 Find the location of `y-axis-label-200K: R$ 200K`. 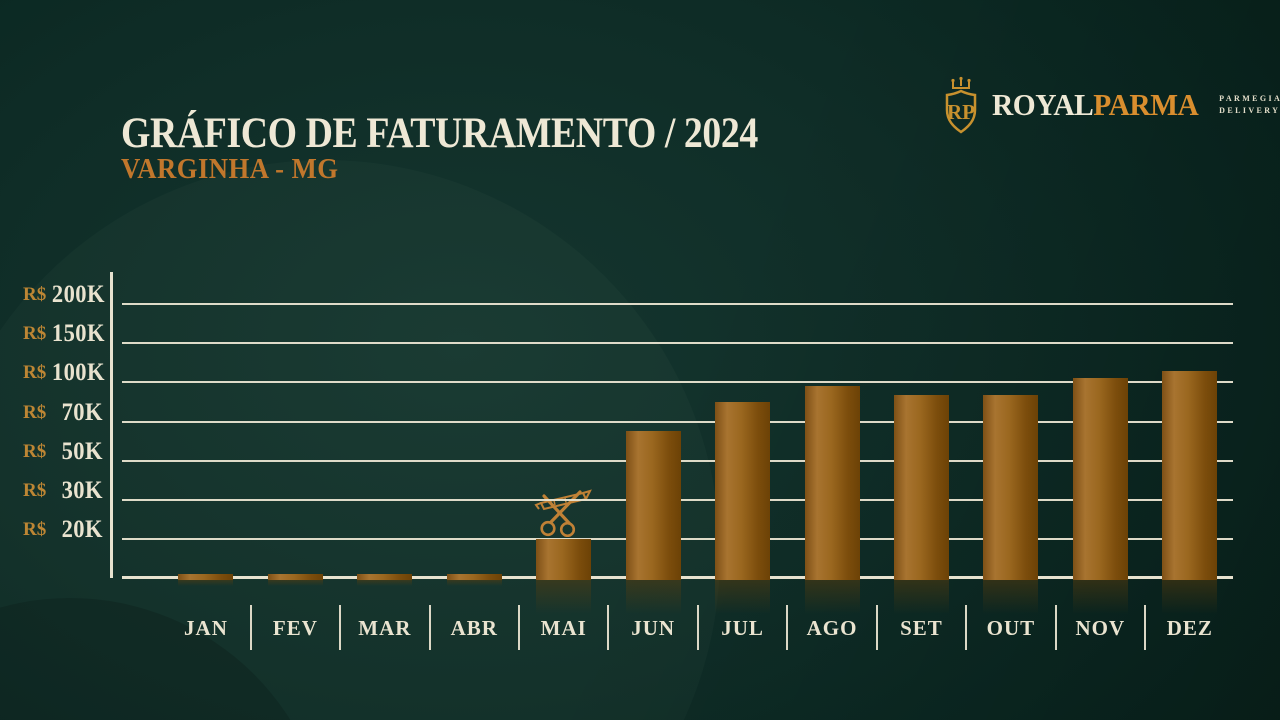

y-axis-label-200K: R$ 200K is located at coordinates (64, 294).